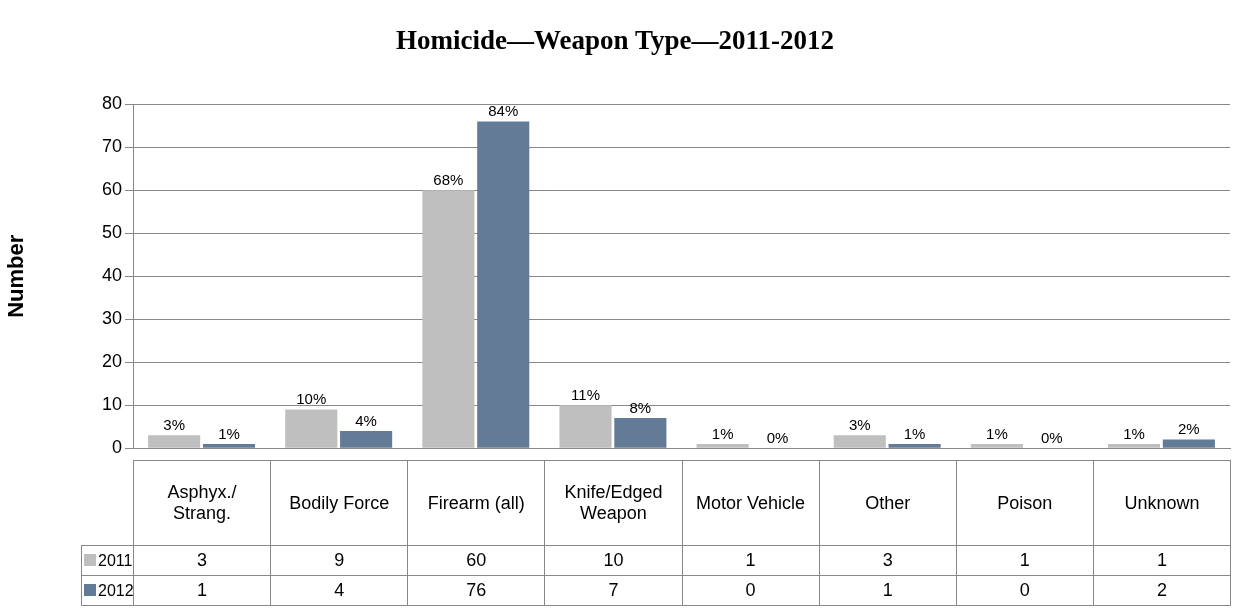 This screenshot has width=1242, height=611. I want to click on annotation: 11%, so click(585, 394).